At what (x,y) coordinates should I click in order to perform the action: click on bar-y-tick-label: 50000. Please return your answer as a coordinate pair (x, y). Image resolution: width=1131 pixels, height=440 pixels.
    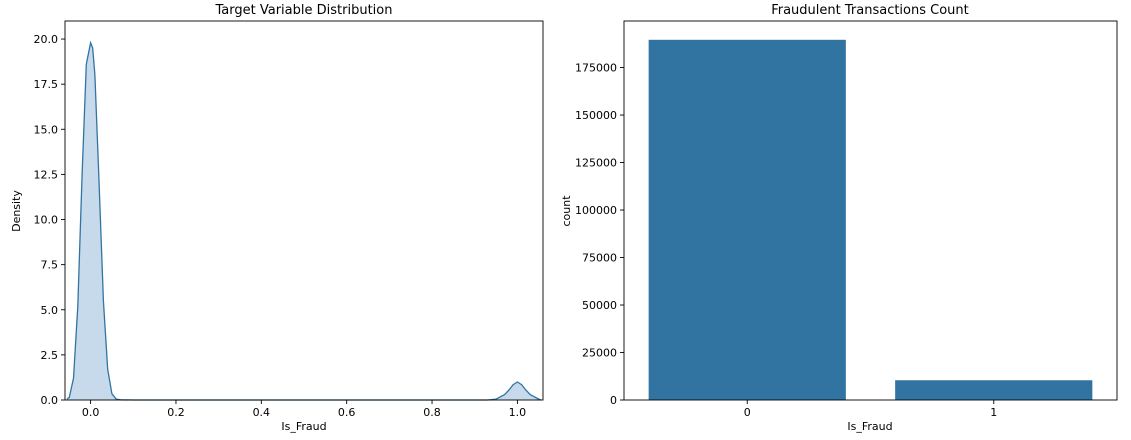
    Looking at the image, I should click on (599, 305).